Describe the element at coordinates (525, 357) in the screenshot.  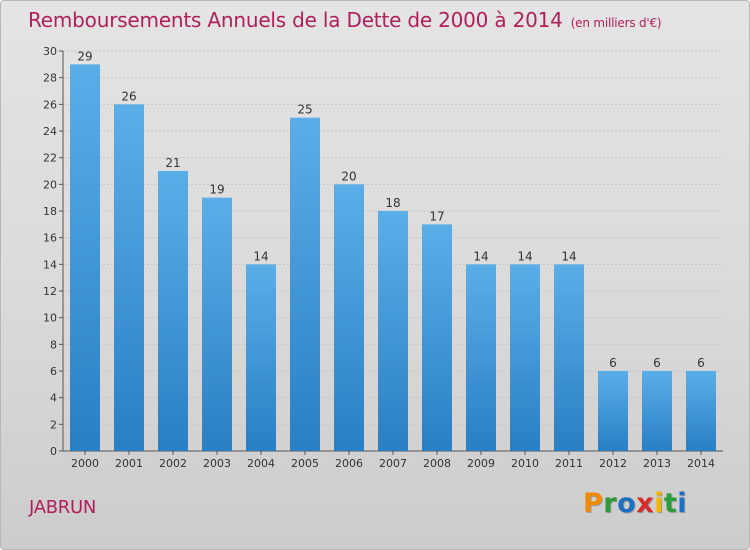
I see `bar-2010` at that location.